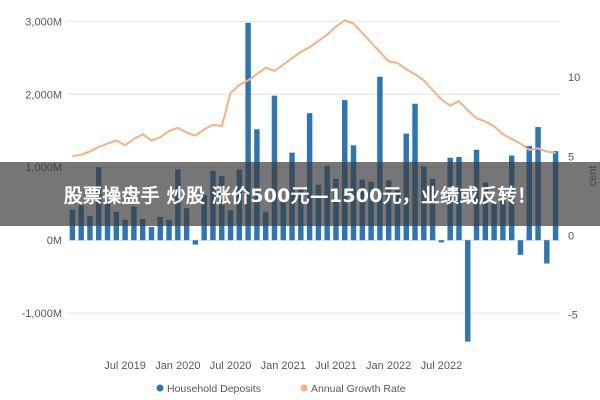 The image size is (600, 400). Describe the element at coordinates (42, 314) in the screenshot. I see `left-tick-label: -1,000M` at that location.